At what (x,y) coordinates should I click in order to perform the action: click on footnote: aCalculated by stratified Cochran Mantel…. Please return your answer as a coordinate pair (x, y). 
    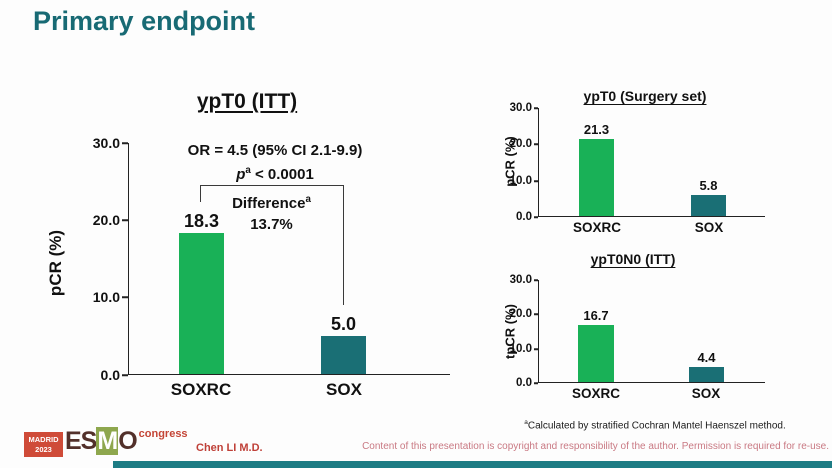
    Looking at the image, I should click on (655, 425).